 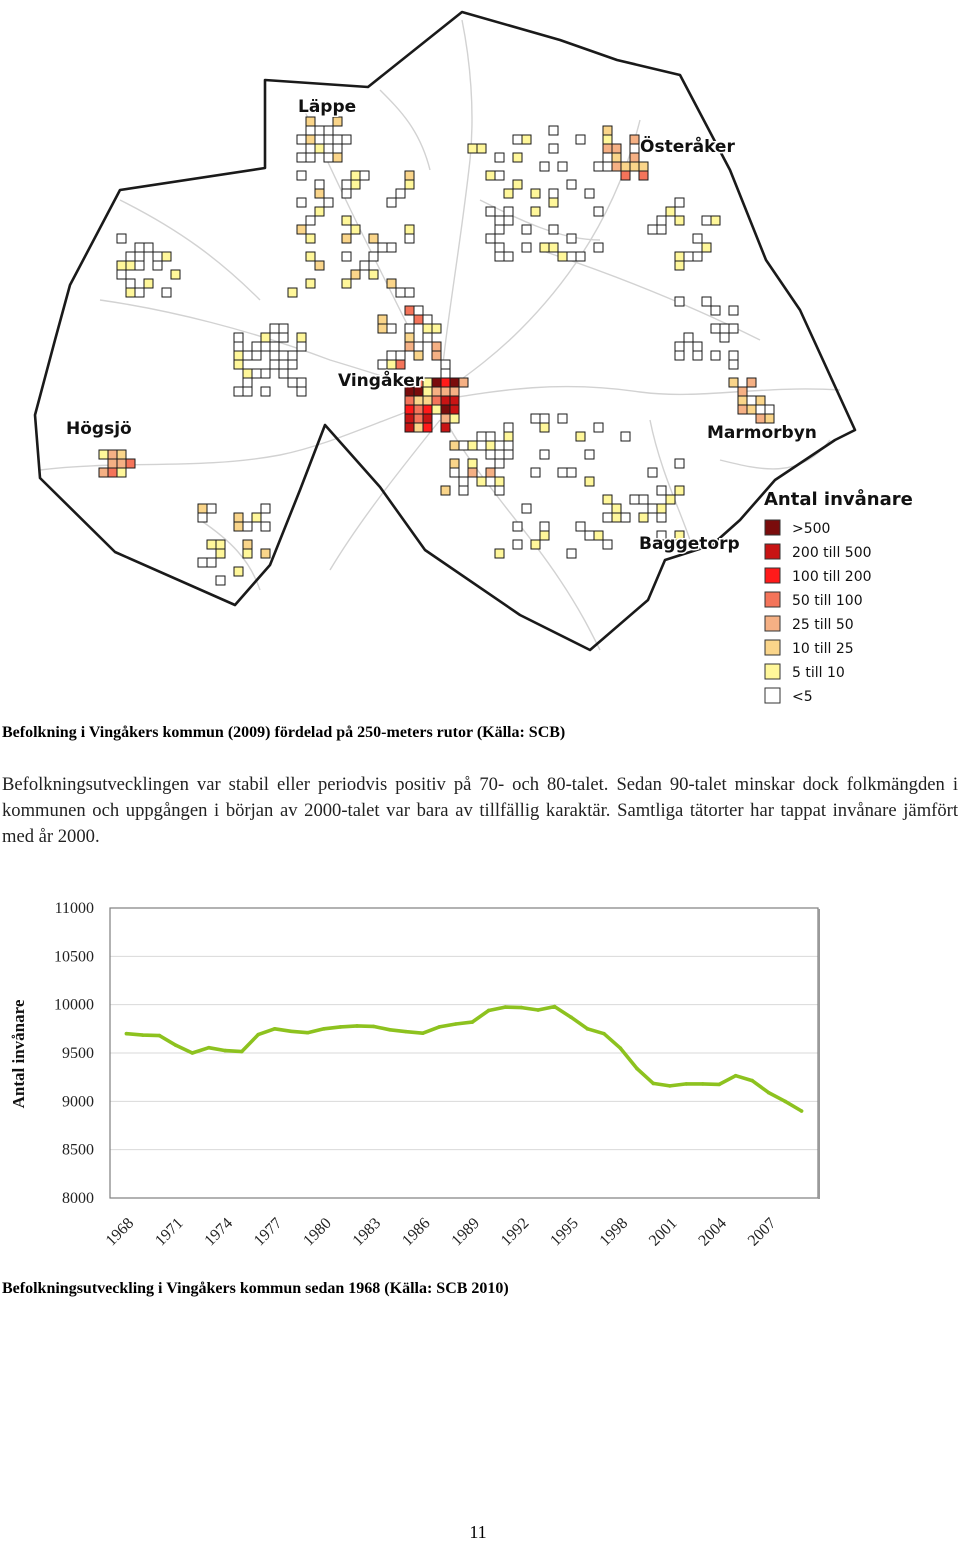 I want to click on x-tick-label: 1971, so click(x=169, y=1232).